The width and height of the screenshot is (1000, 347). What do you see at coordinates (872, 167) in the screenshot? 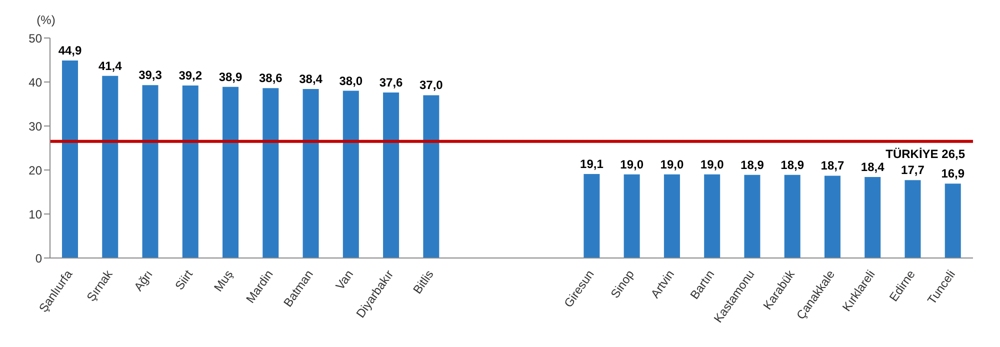
I see `data-label: 18,4` at bounding box center [872, 167].